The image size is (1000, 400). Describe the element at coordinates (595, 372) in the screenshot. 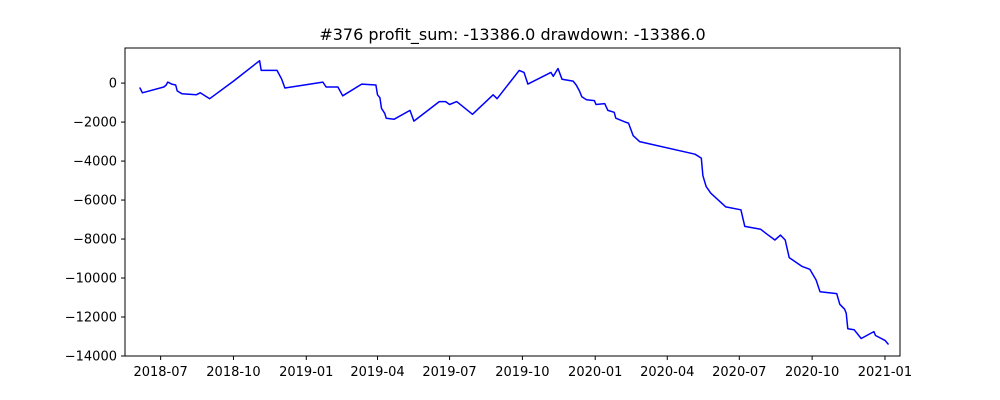

I see `x-tick-label: 2020-01` at that location.